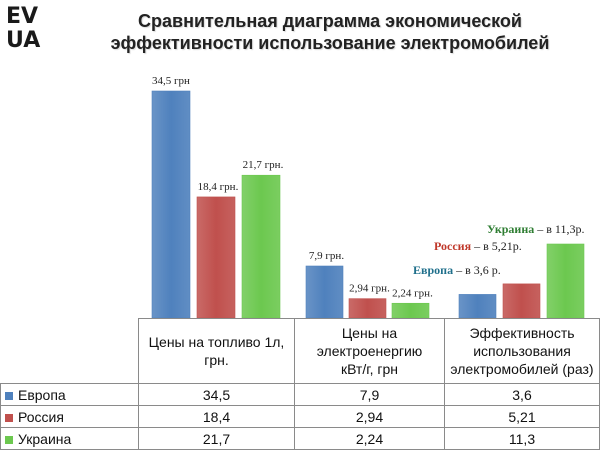 The height and width of the screenshot is (458, 600). What do you see at coordinates (535, 229) in the screenshot?
I see `annotation-ukraine: Украина – в 11,3р.` at bounding box center [535, 229].